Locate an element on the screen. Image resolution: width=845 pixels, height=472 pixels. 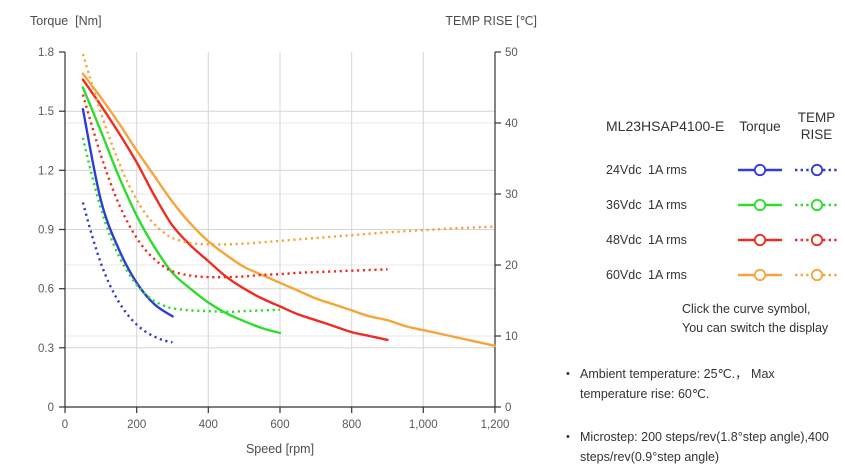
legend-row-label: 24Vdc 1A rms is located at coordinates (647, 170).